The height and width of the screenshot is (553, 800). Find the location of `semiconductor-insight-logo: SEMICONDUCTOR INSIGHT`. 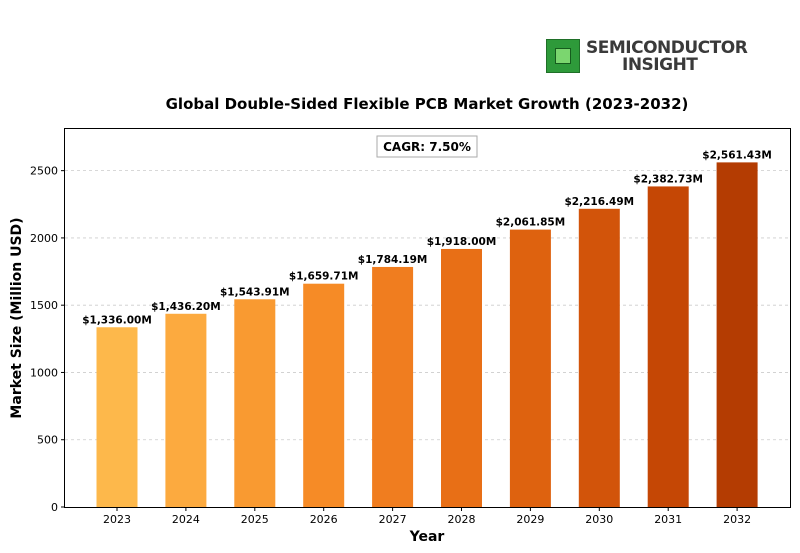

semiconductor-insight-logo: SEMICONDUCTOR INSIGHT is located at coordinates (647, 56).